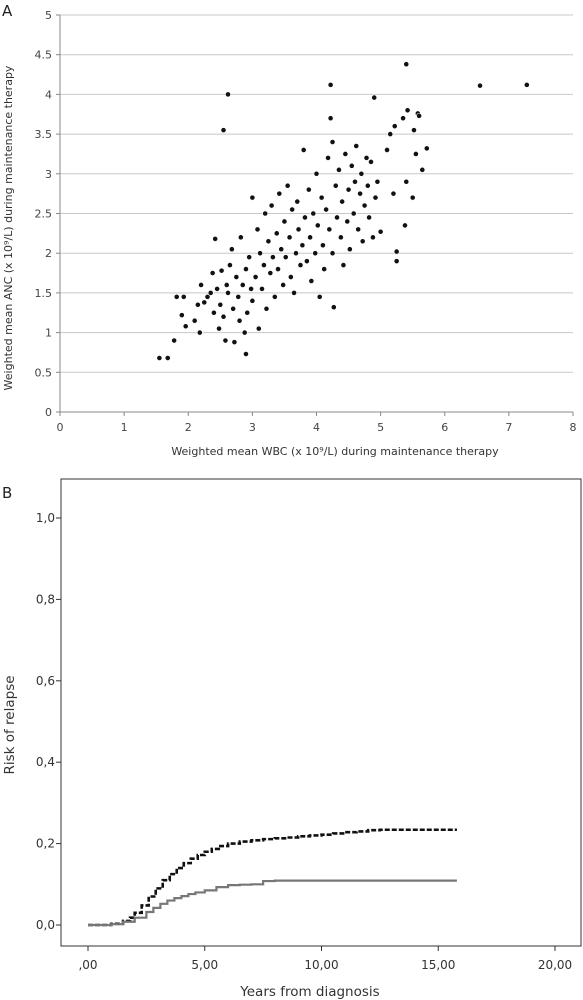 This screenshot has height=1000, width=583. I want to click on a-y-tick-label: 3, so click(48, 174).